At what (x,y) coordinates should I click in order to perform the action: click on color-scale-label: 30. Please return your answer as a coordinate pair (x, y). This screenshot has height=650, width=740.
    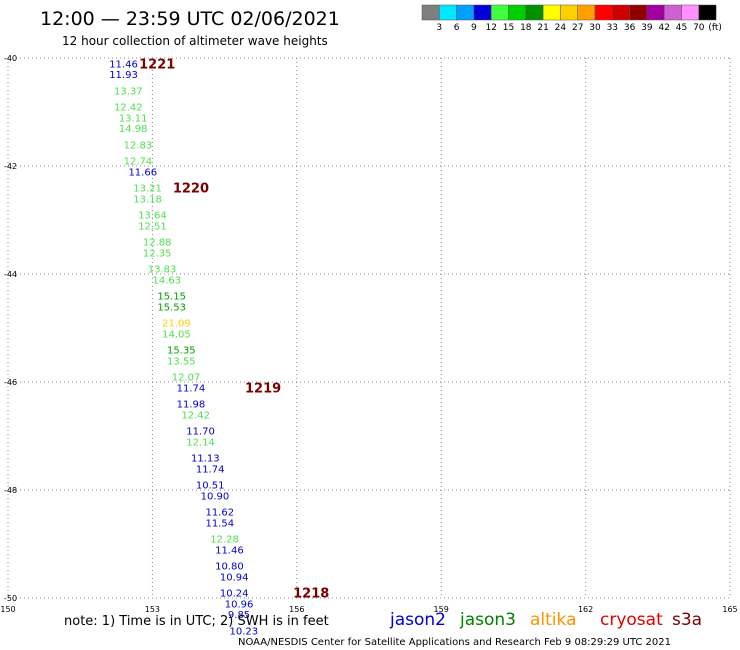
    Looking at the image, I should click on (595, 28).